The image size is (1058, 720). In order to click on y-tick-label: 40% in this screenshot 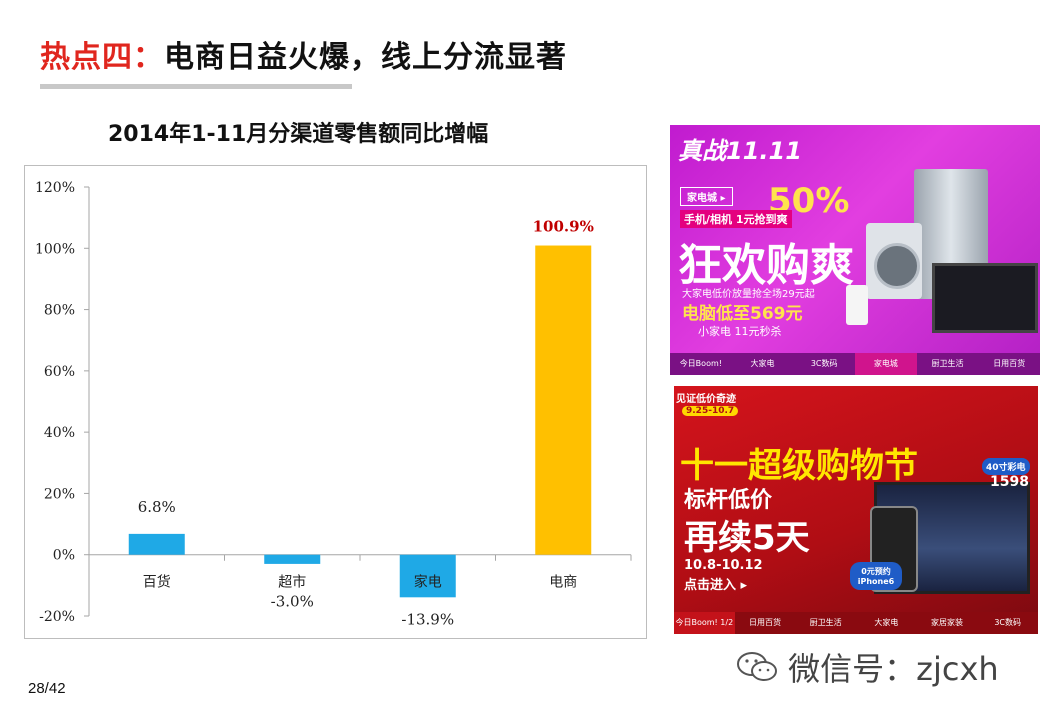, I will do `click(59, 433)`.